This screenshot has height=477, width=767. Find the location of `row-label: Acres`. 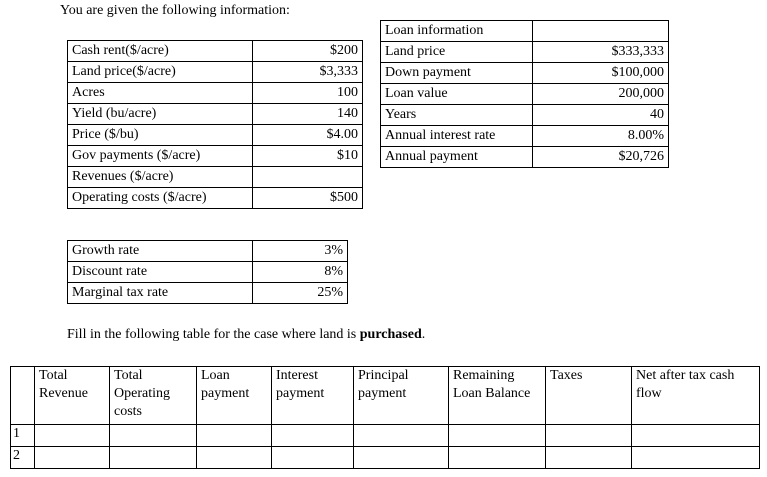

row-label: Acres is located at coordinates (160, 93).